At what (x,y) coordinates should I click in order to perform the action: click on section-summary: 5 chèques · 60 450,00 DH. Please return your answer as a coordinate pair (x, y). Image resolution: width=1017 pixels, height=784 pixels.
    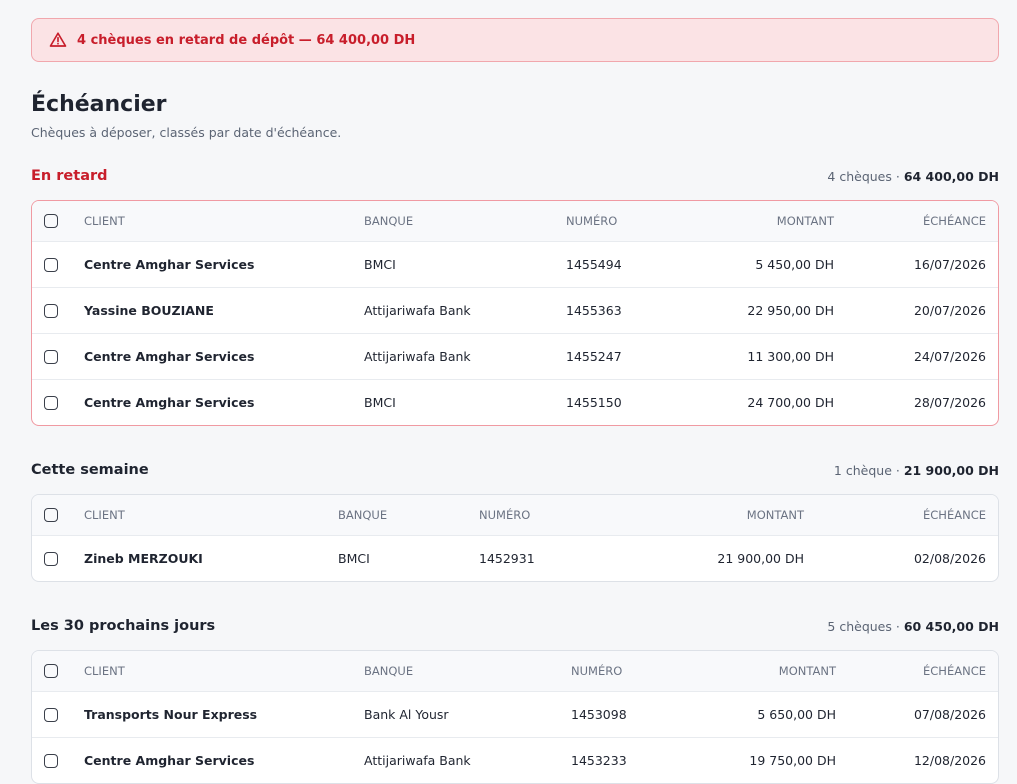
    Looking at the image, I should click on (913, 626).